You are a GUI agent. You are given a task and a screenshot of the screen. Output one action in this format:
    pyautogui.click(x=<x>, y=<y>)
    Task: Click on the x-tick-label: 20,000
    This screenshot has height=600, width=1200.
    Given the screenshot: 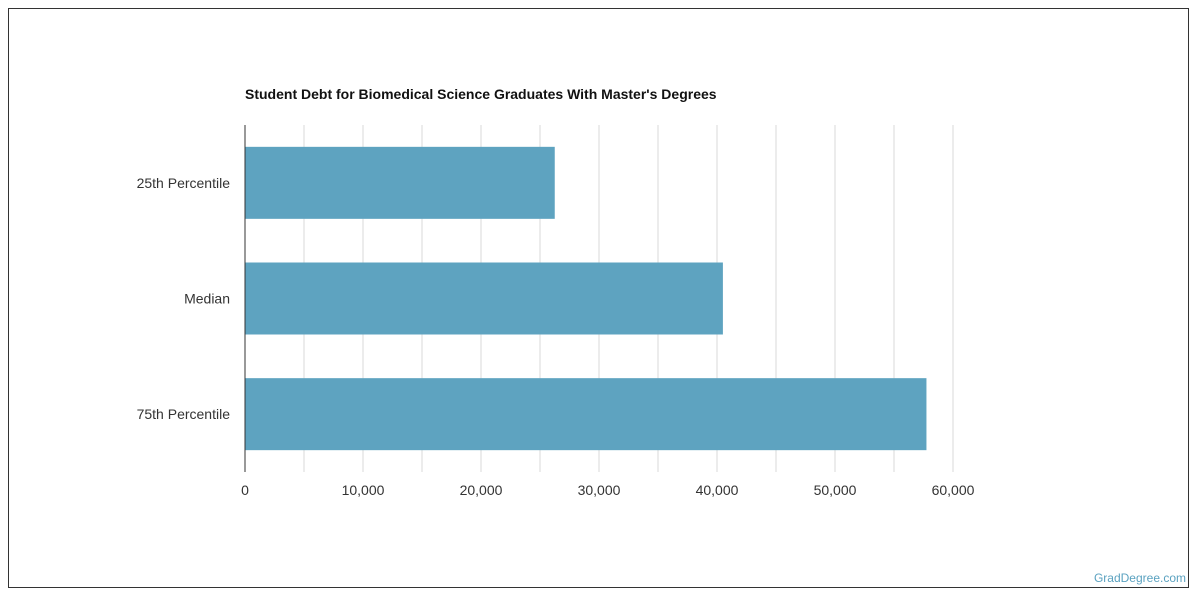 What is the action you would take?
    pyautogui.click(x=481, y=490)
    